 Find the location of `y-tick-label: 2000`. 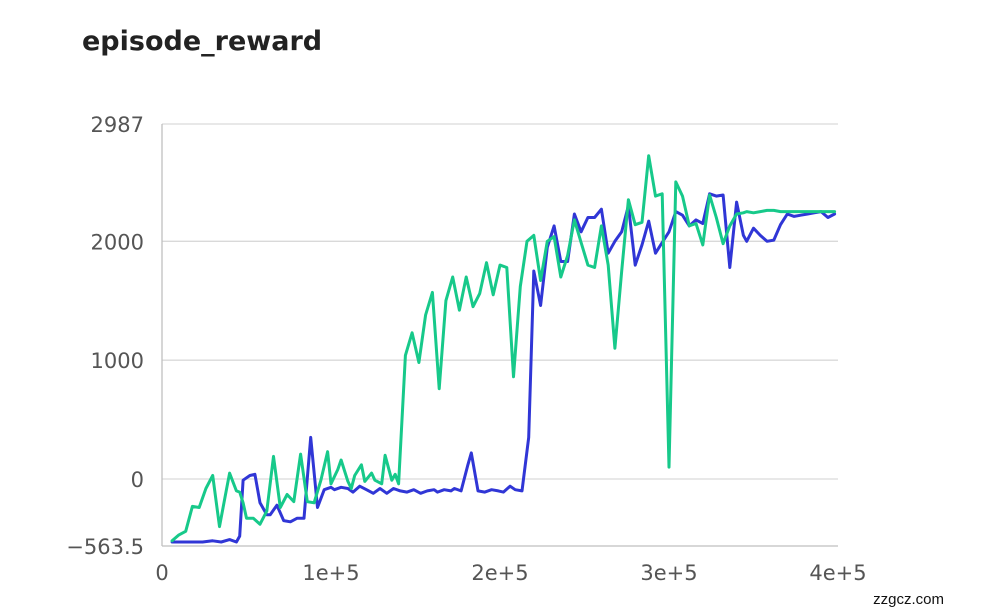

y-tick-label: 2000 is located at coordinates (117, 242).